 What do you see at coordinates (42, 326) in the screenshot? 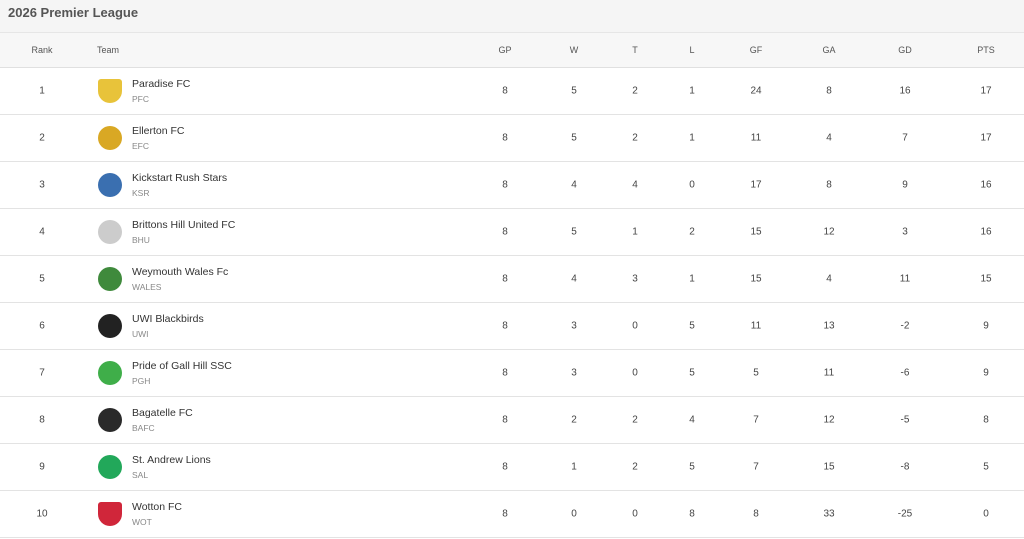
I see `cell-rank: 6` at bounding box center [42, 326].